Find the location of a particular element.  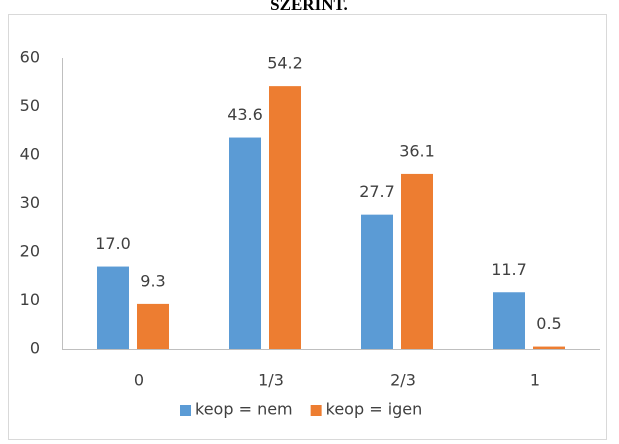

value-label: 54.2 is located at coordinates (285, 63).